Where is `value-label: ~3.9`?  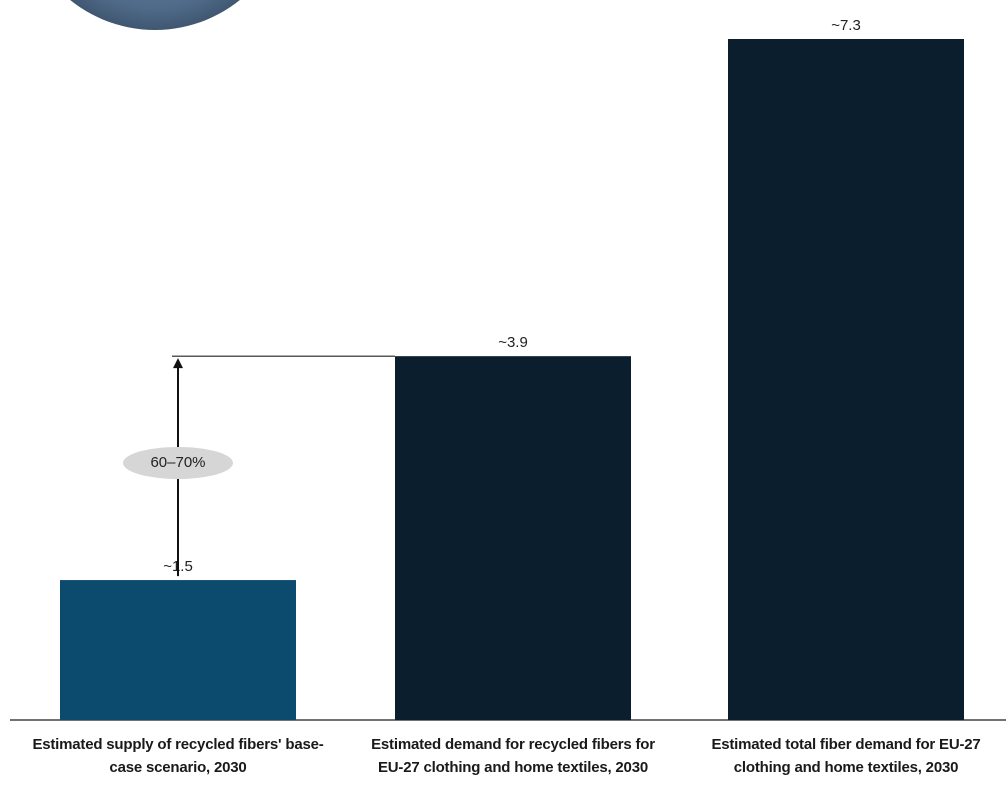
value-label: ~3.9 is located at coordinates (513, 342).